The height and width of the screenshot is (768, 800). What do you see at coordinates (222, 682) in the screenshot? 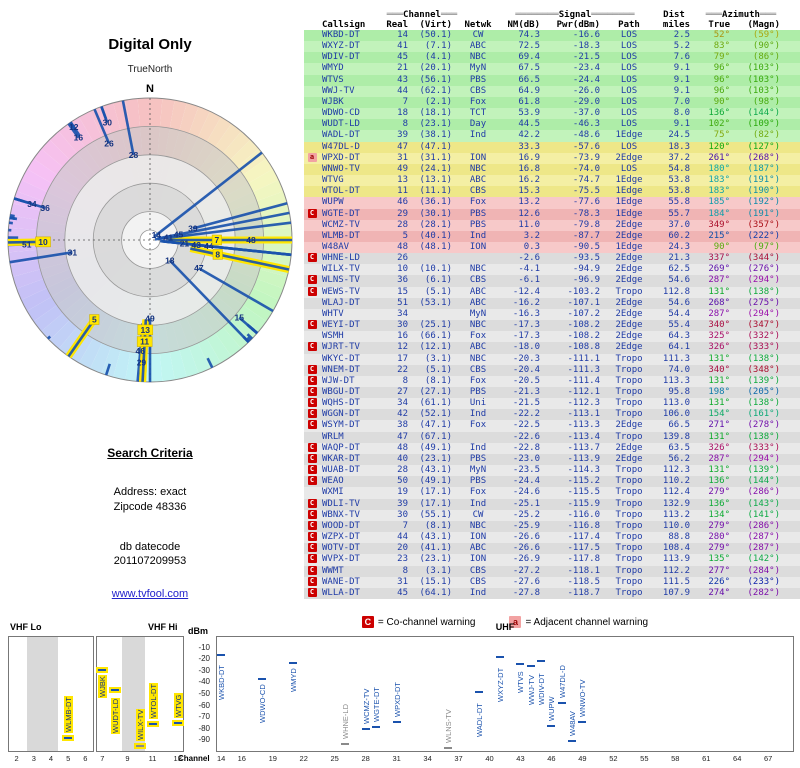
I see `station-label: WKBD-DT` at bounding box center [222, 682].